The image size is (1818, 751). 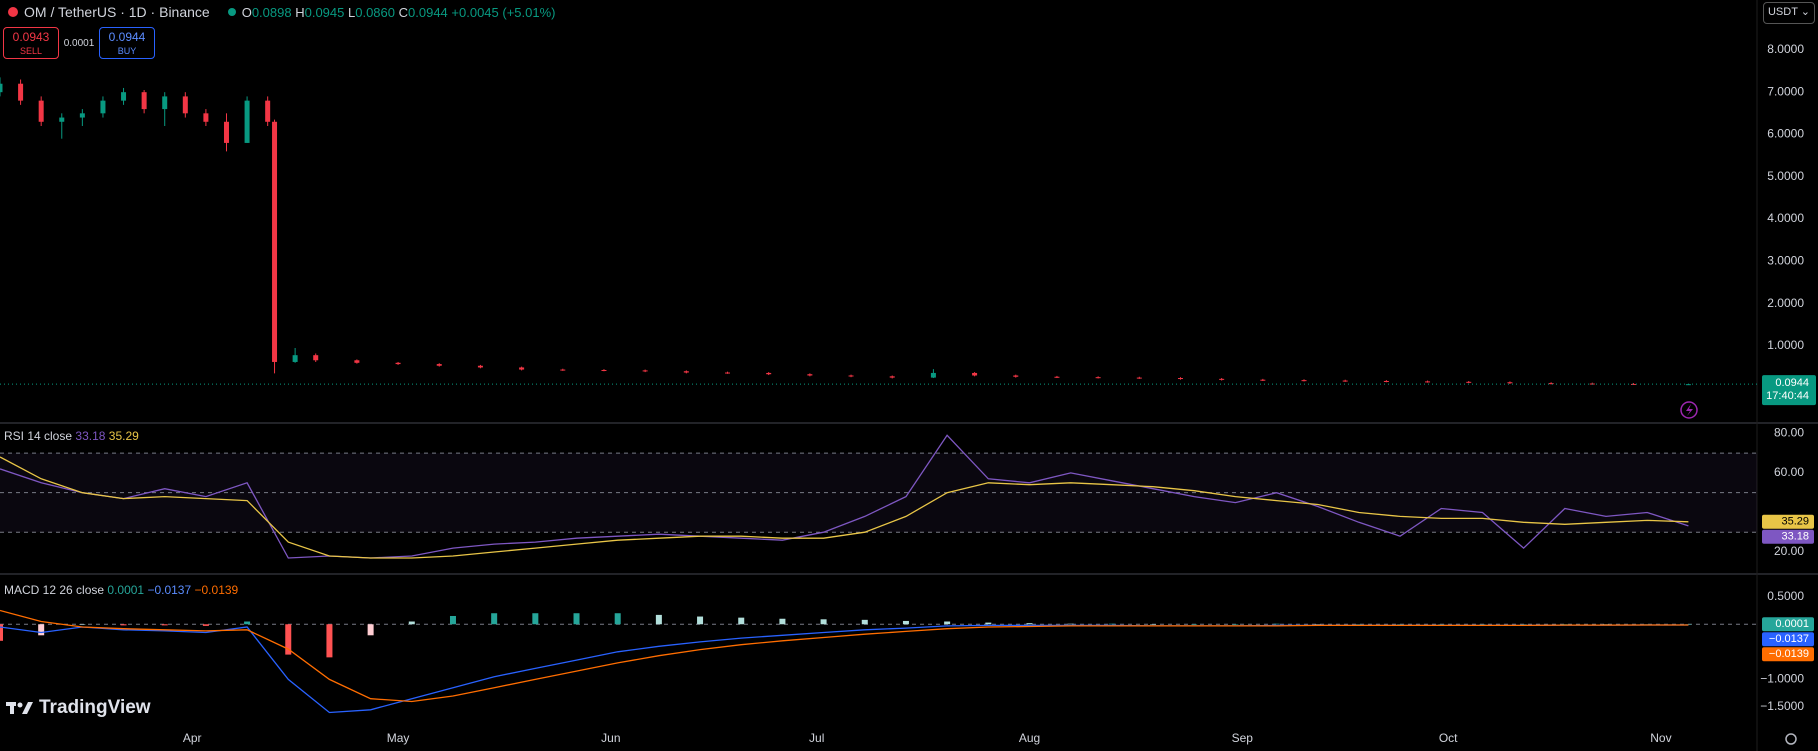 What do you see at coordinates (1785, 134) in the screenshot?
I see `y-tick-label: 6.0000` at bounding box center [1785, 134].